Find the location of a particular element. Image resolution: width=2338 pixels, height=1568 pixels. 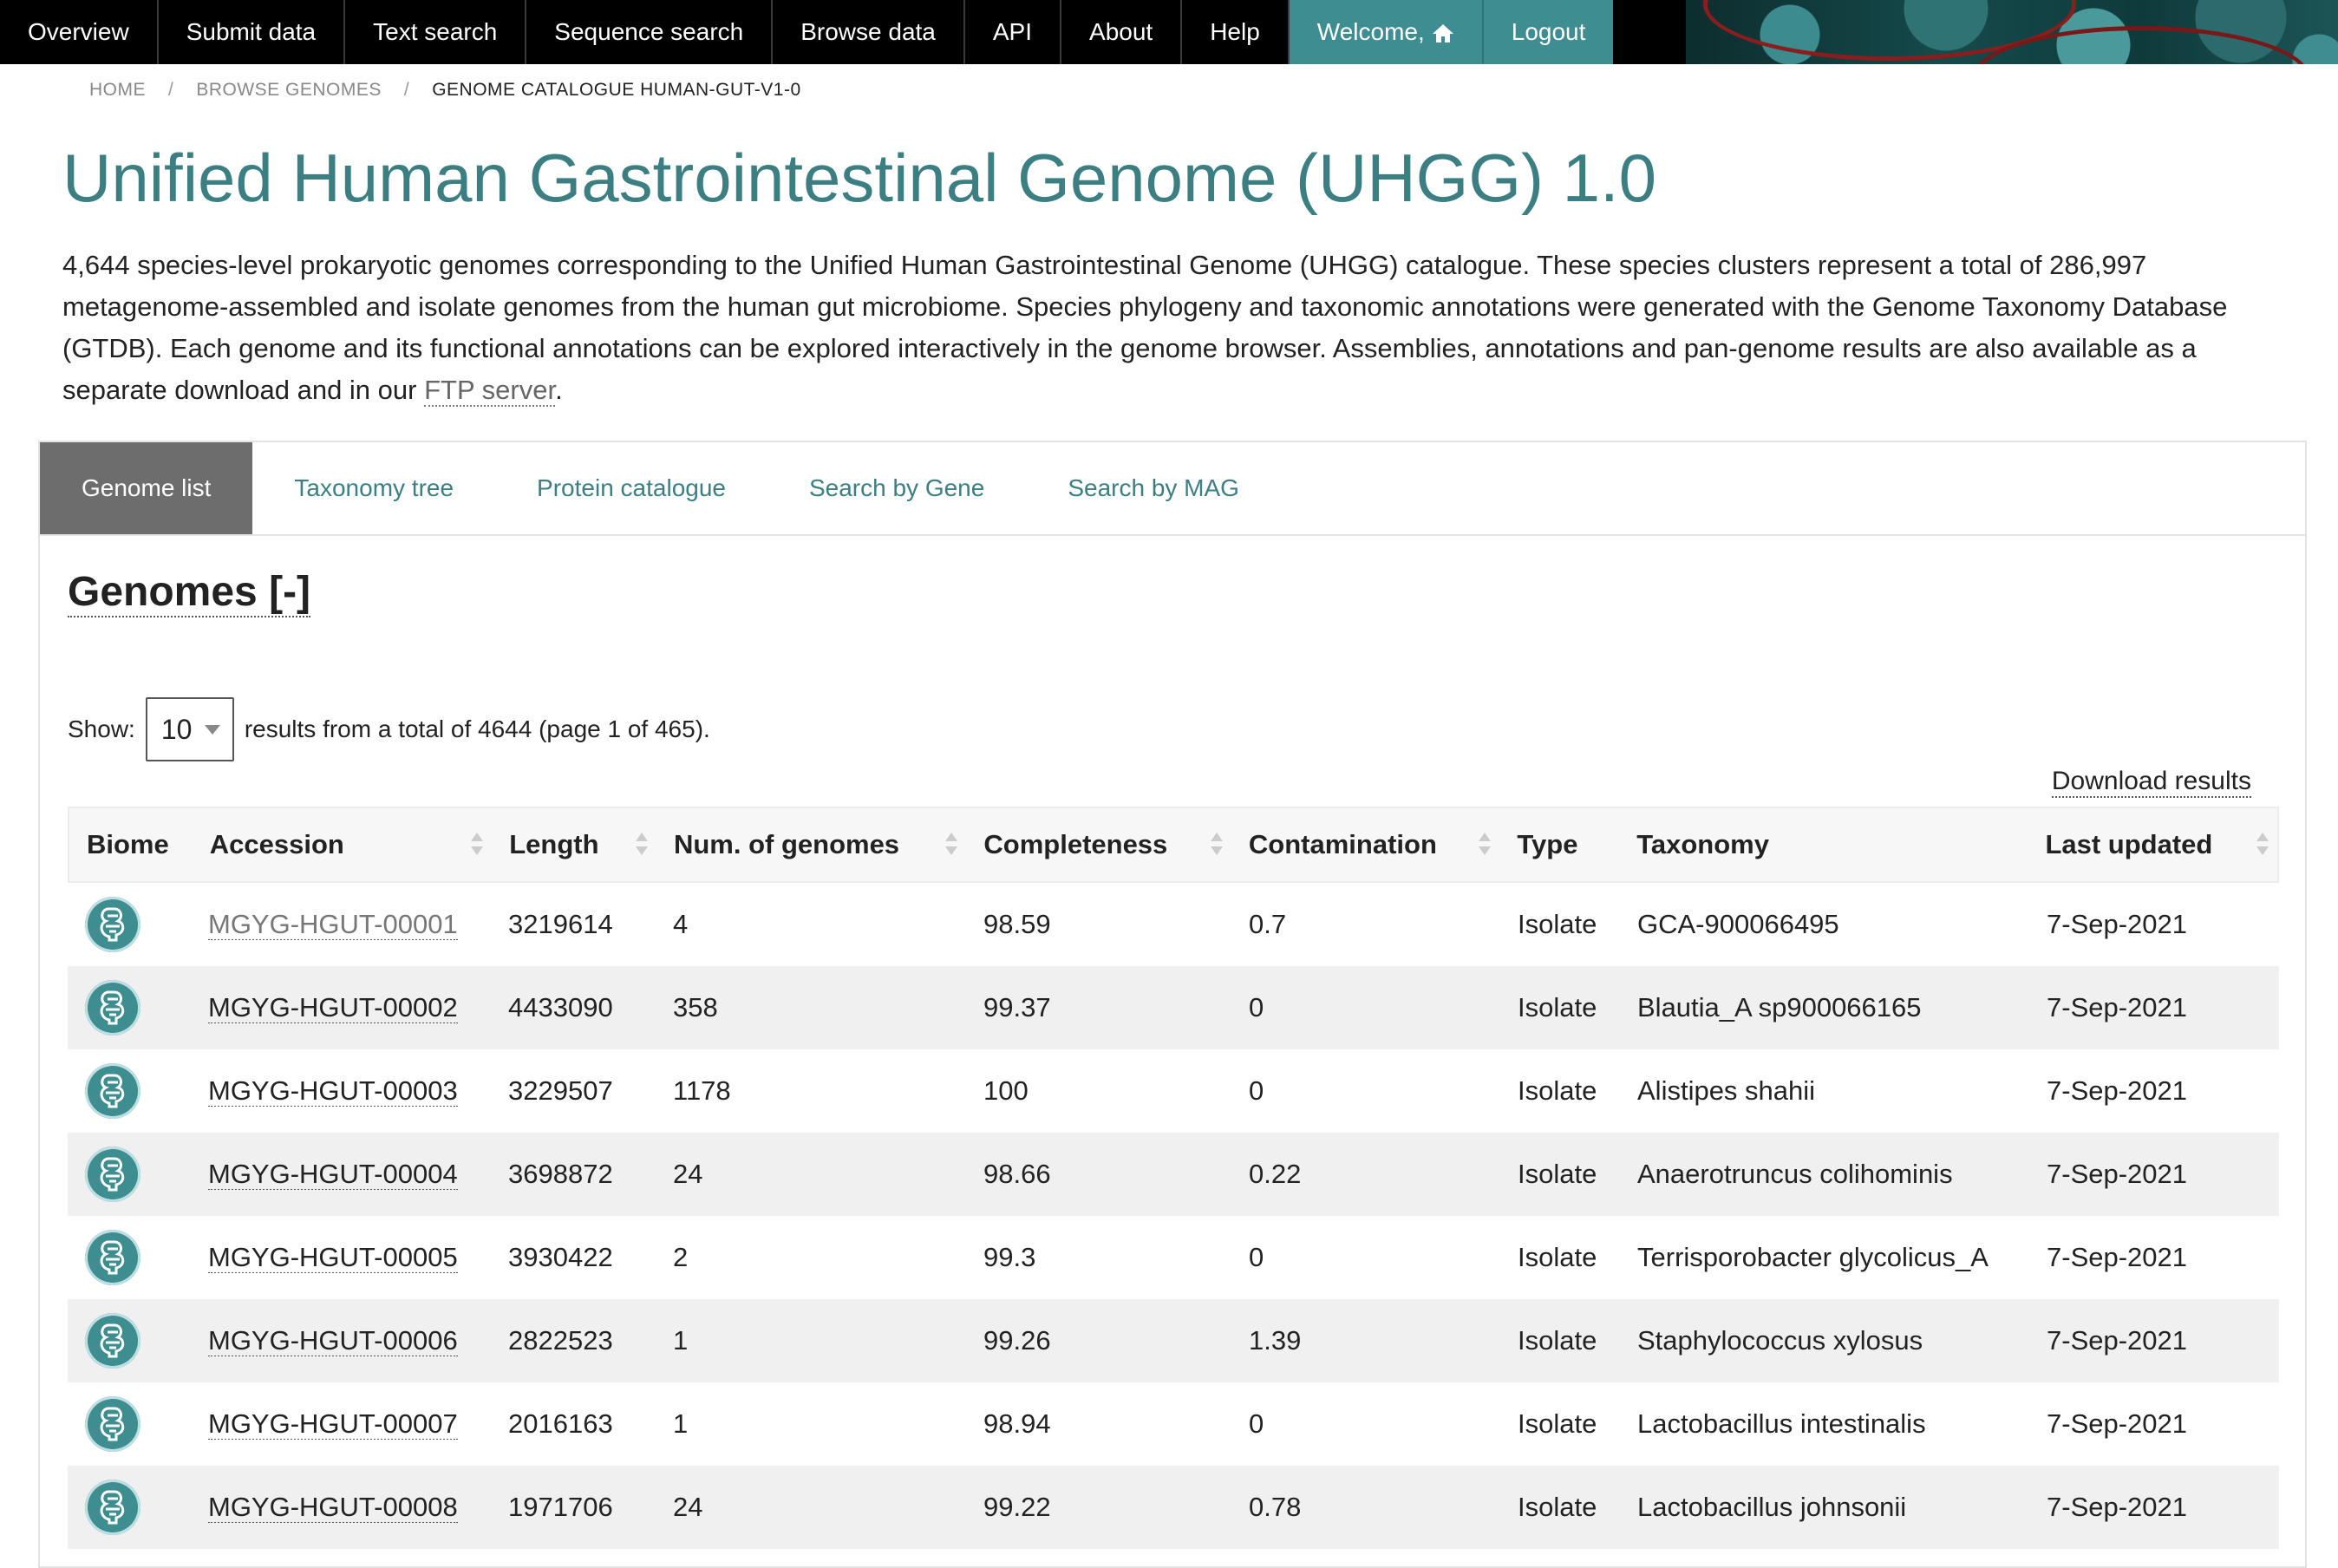

ftp-server-link: FTP server is located at coordinates (490, 391).